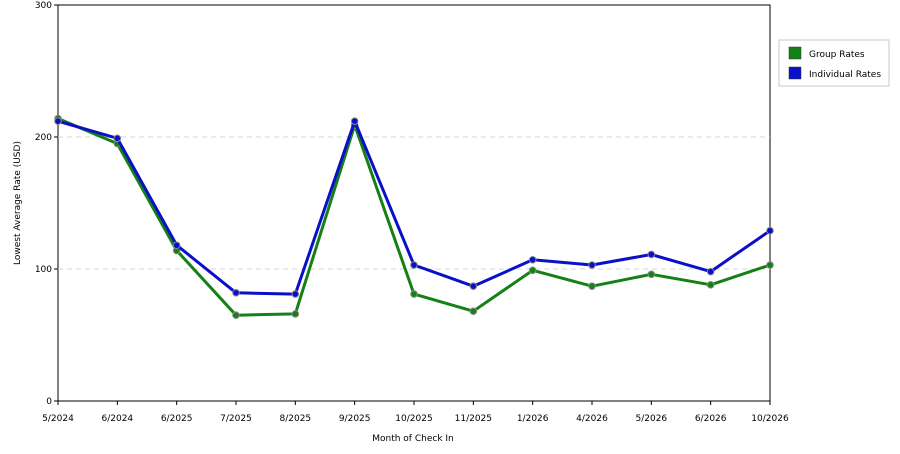 This screenshot has height=454, width=900. Describe the element at coordinates (413, 439) in the screenshot. I see `x-axis-title: Month of Check In` at that location.